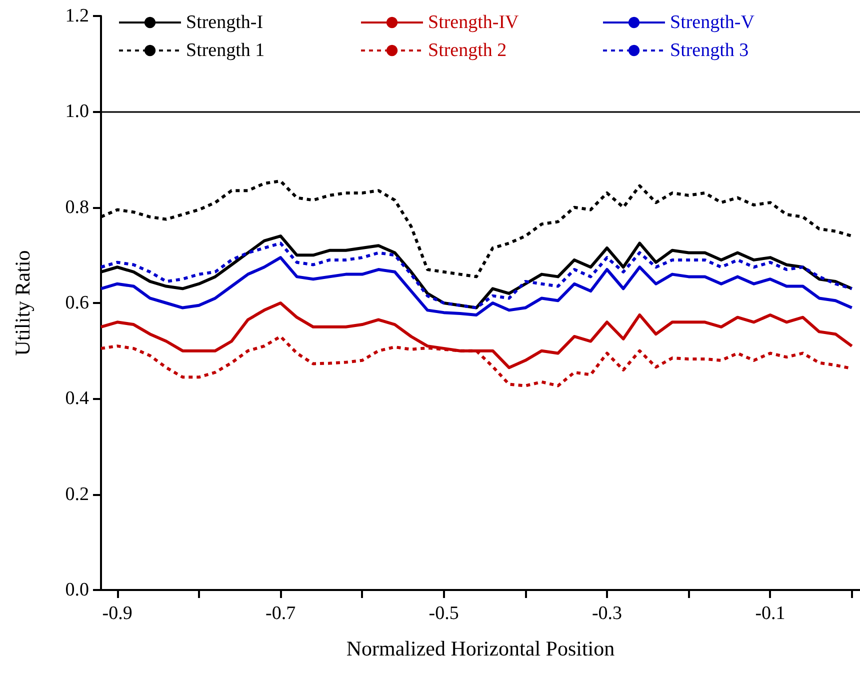  What do you see at coordinates (225, 50) in the screenshot?
I see `legend-label: Strength 1` at bounding box center [225, 50].